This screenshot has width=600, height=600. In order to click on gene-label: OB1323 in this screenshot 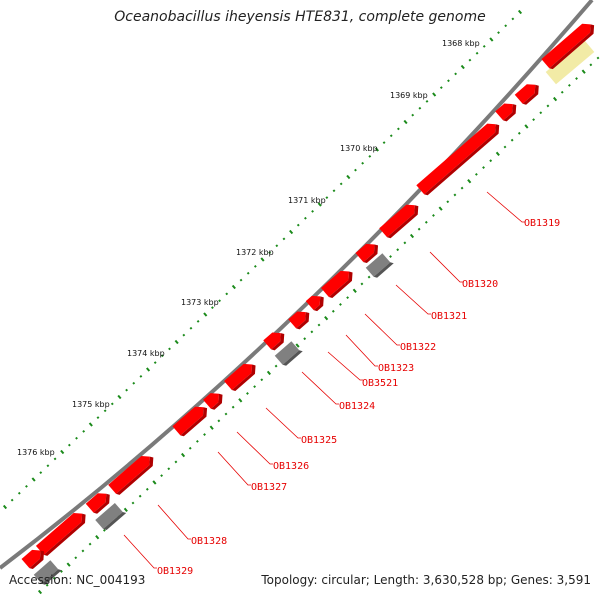, I will do `click(396, 368)`.